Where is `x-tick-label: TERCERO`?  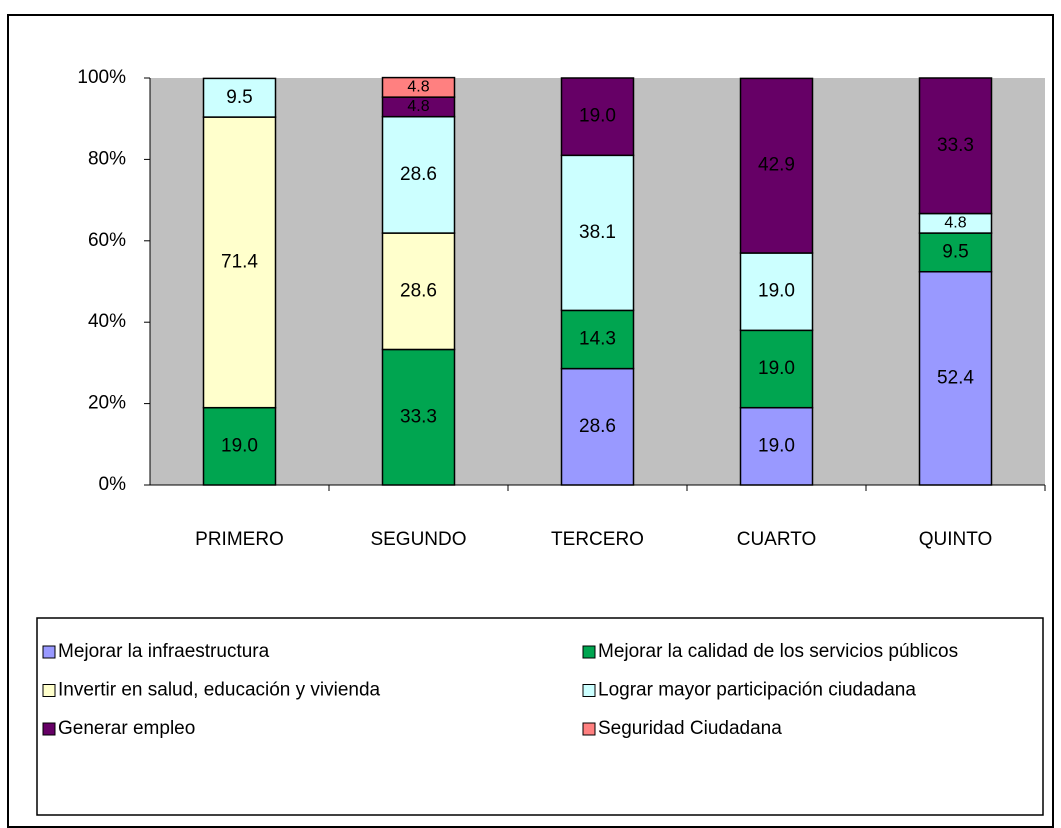 x-tick-label: TERCERO is located at coordinates (597, 539).